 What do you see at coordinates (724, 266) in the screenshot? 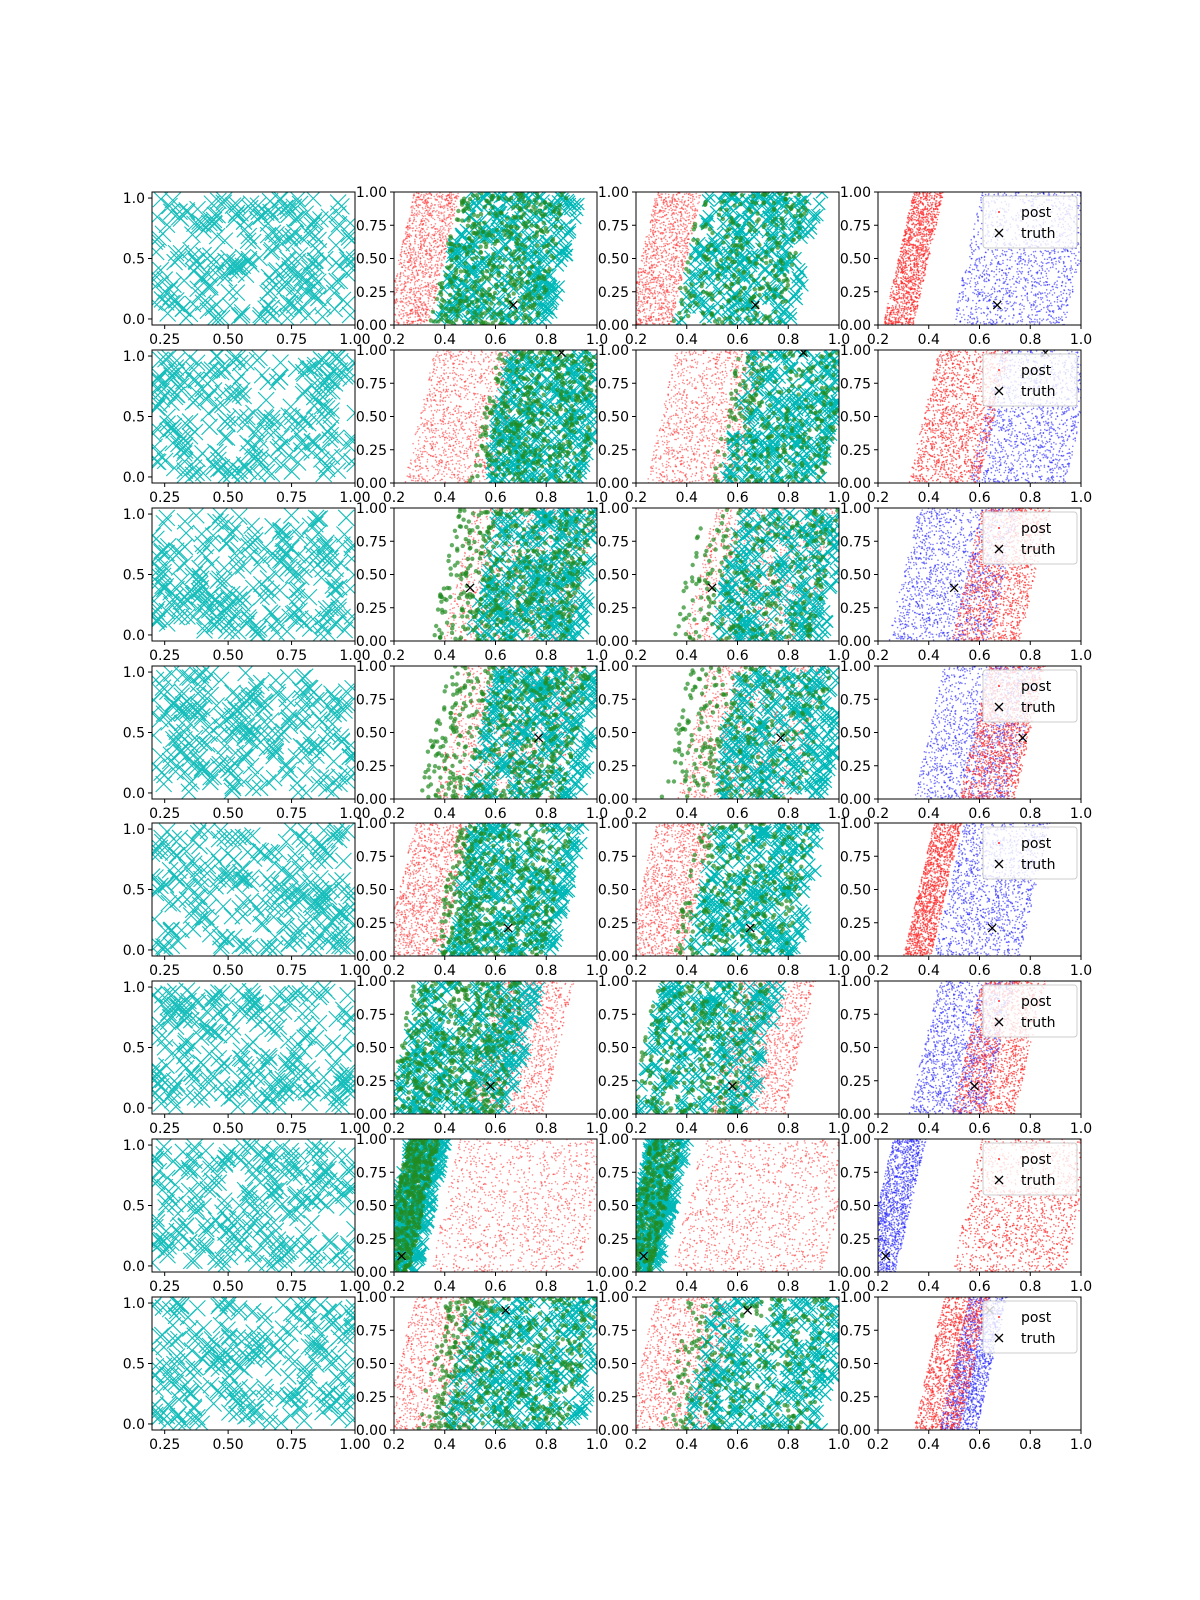
I see `panel-r0-c2: 0.2 0.4 0.6 0.8 1.00.000.250.500.751.00` at bounding box center [724, 266].